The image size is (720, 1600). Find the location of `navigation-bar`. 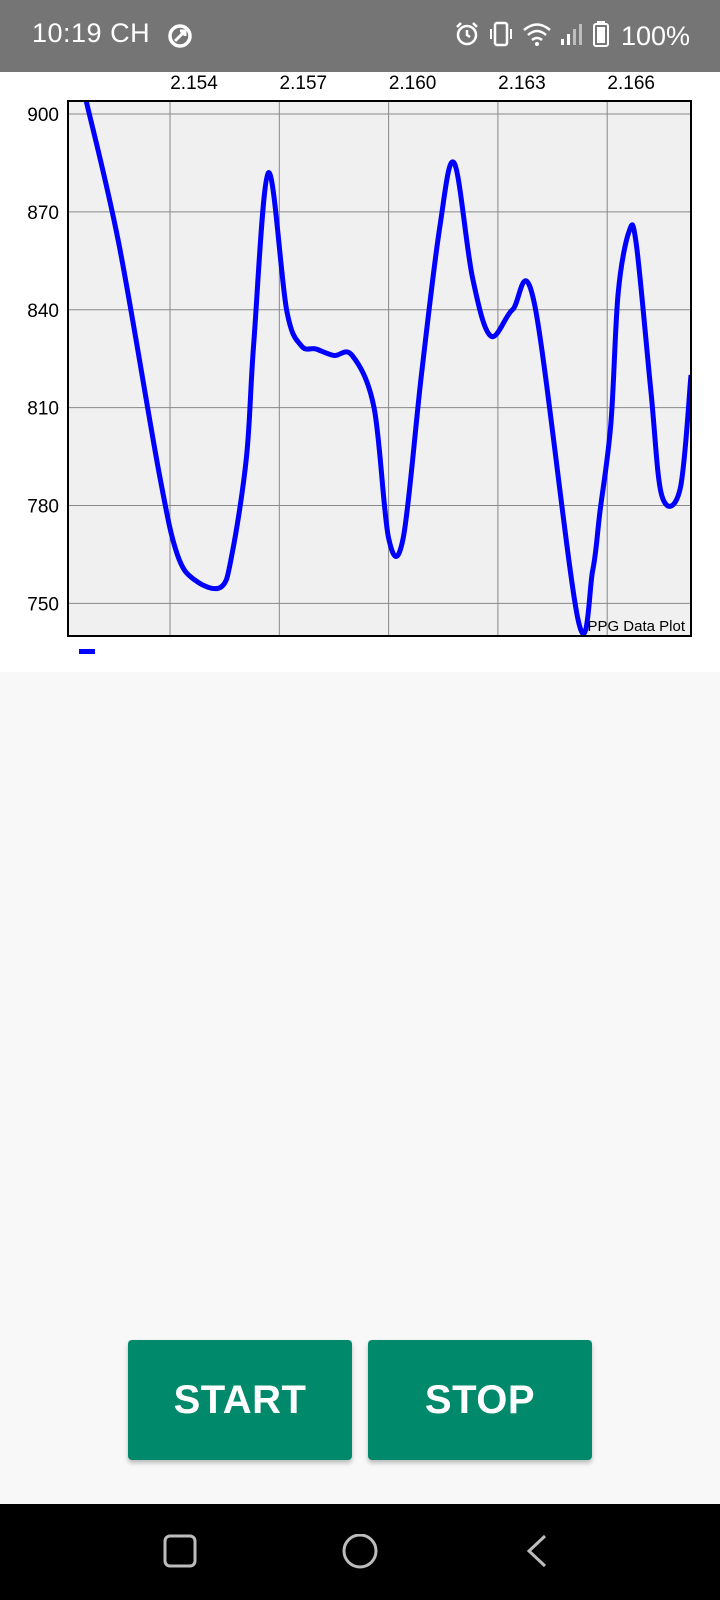

navigation-bar is located at coordinates (360, 1552).